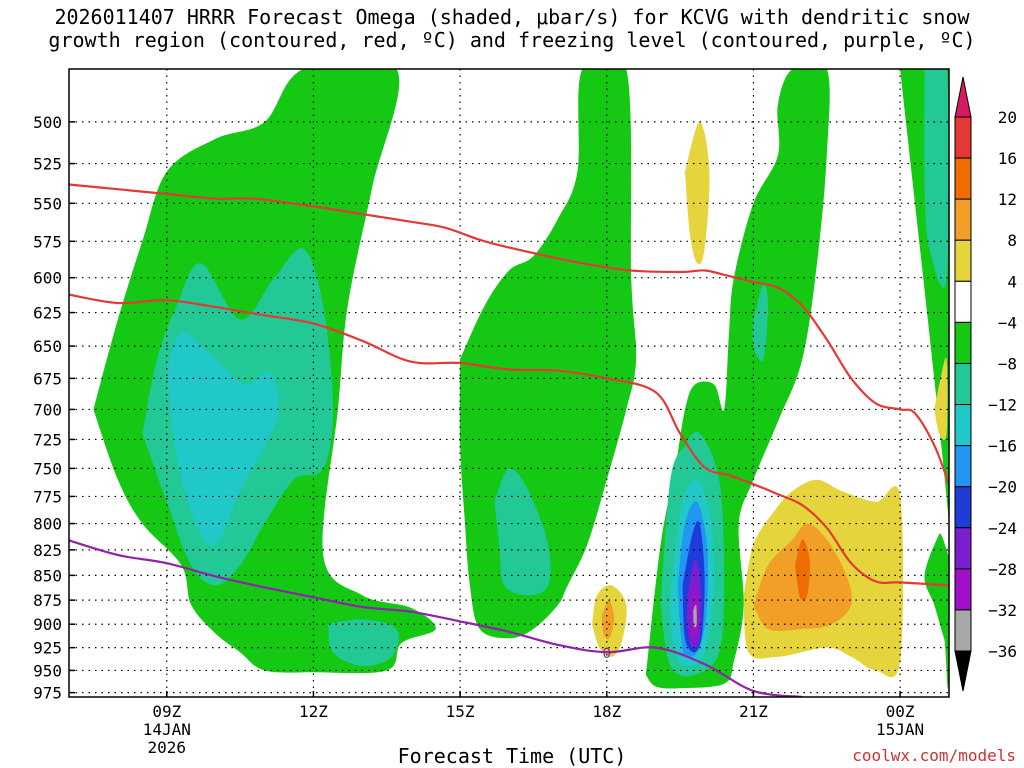  What do you see at coordinates (47, 313) in the screenshot?
I see `y-tick-label: 625` at bounding box center [47, 313].